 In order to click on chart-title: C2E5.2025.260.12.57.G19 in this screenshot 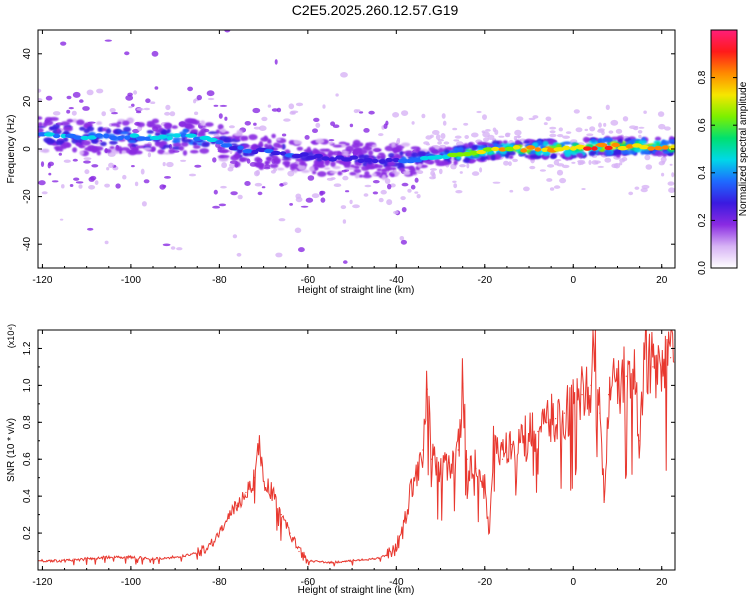, I will do `click(375, 10)`.